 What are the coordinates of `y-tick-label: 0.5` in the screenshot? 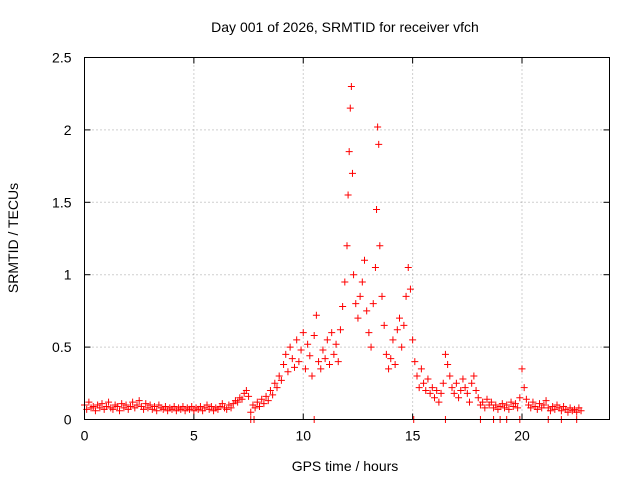 It's located at (62, 347).